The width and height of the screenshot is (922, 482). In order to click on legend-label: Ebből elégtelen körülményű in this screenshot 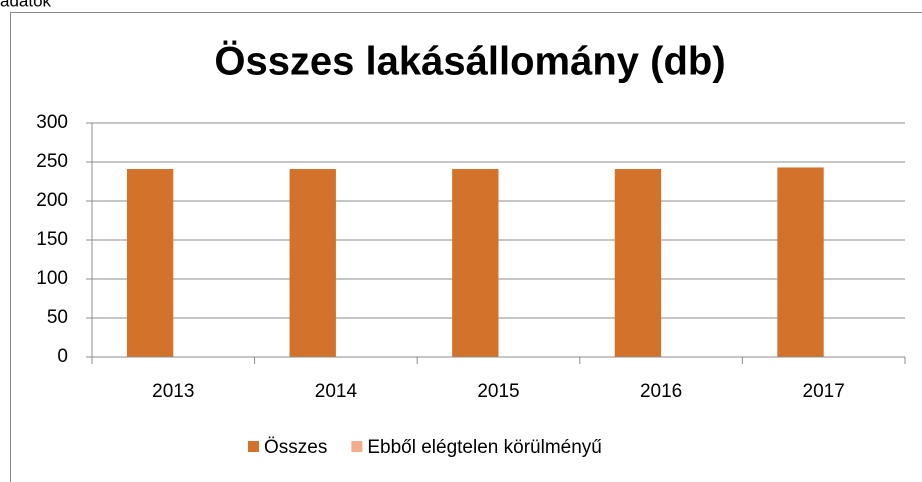, I will do `click(484, 447)`.